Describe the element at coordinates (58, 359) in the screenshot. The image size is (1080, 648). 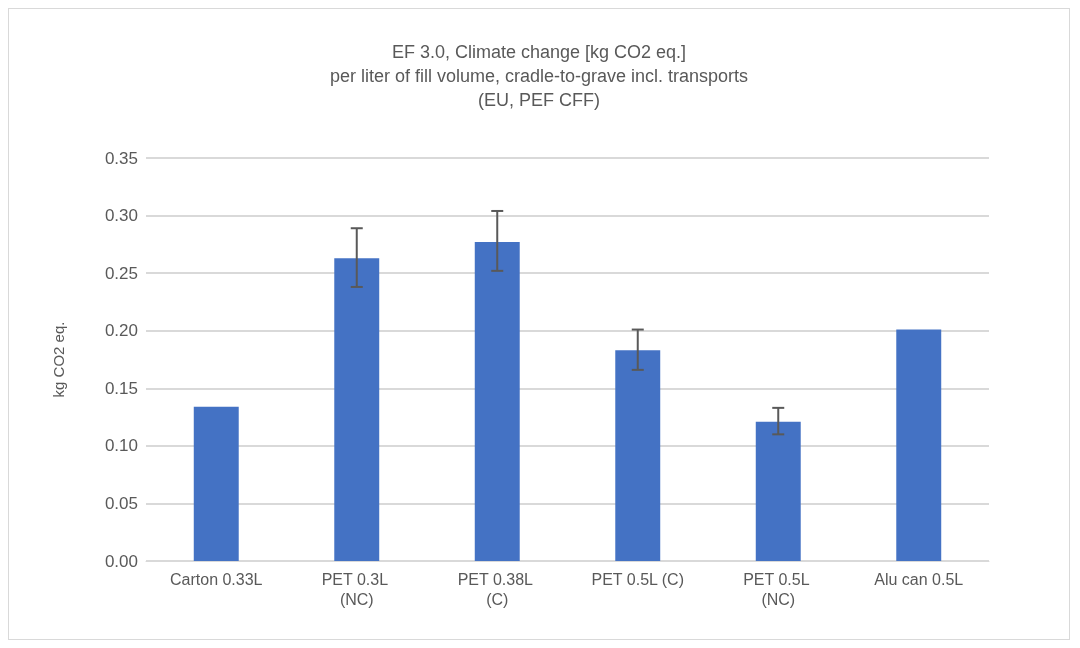
I see `y-axis-title: kg CO2 eq.` at that location.